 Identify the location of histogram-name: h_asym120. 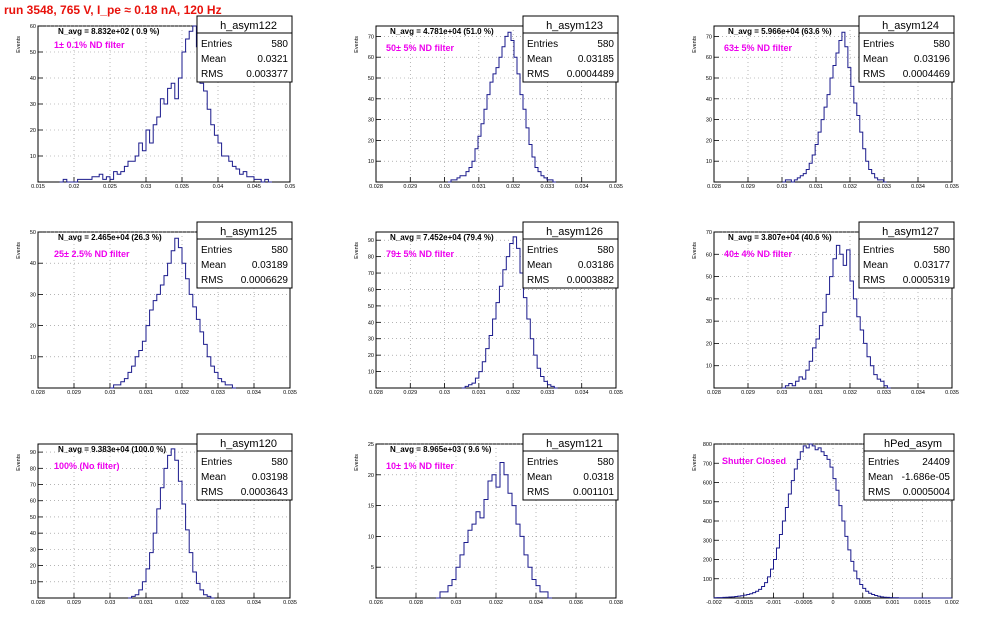
(248, 444).